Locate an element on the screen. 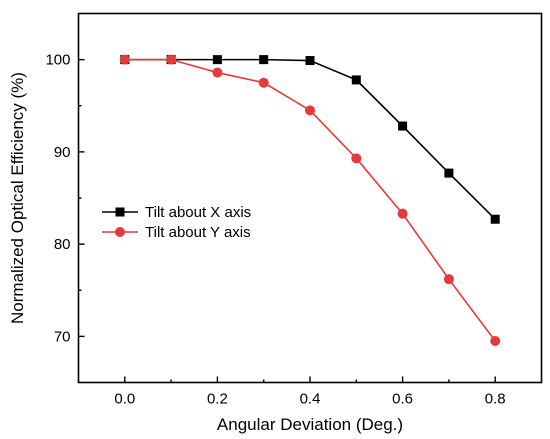  x-axis-ticks: 0.0 0.2 0.4 0.6 0.8 is located at coordinates (291, 392).